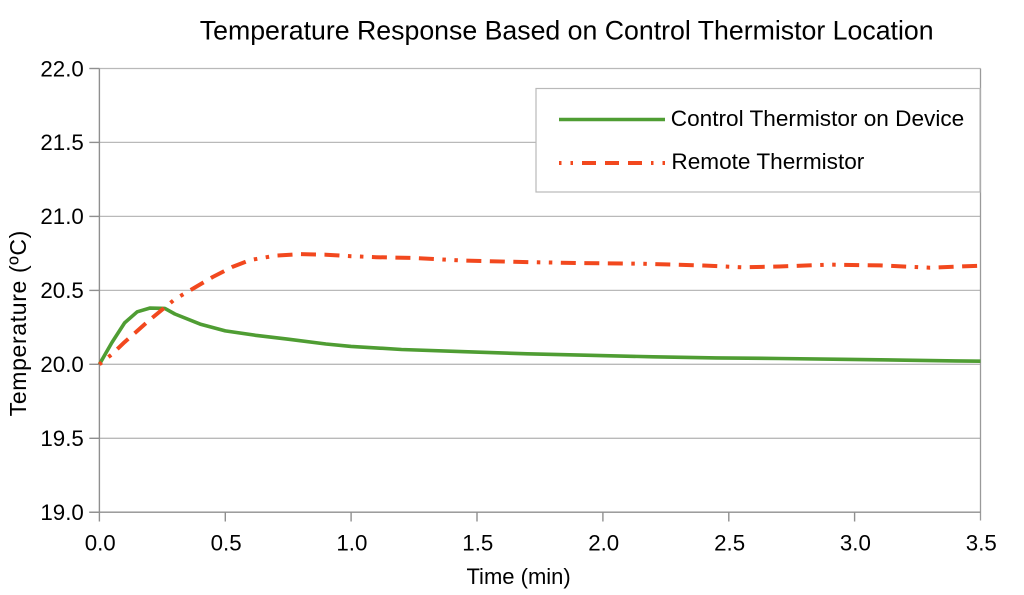 The image size is (1024, 595). Describe the element at coordinates (817, 118) in the screenshot. I see `svg-text: Control Thermistor on Device` at that location.